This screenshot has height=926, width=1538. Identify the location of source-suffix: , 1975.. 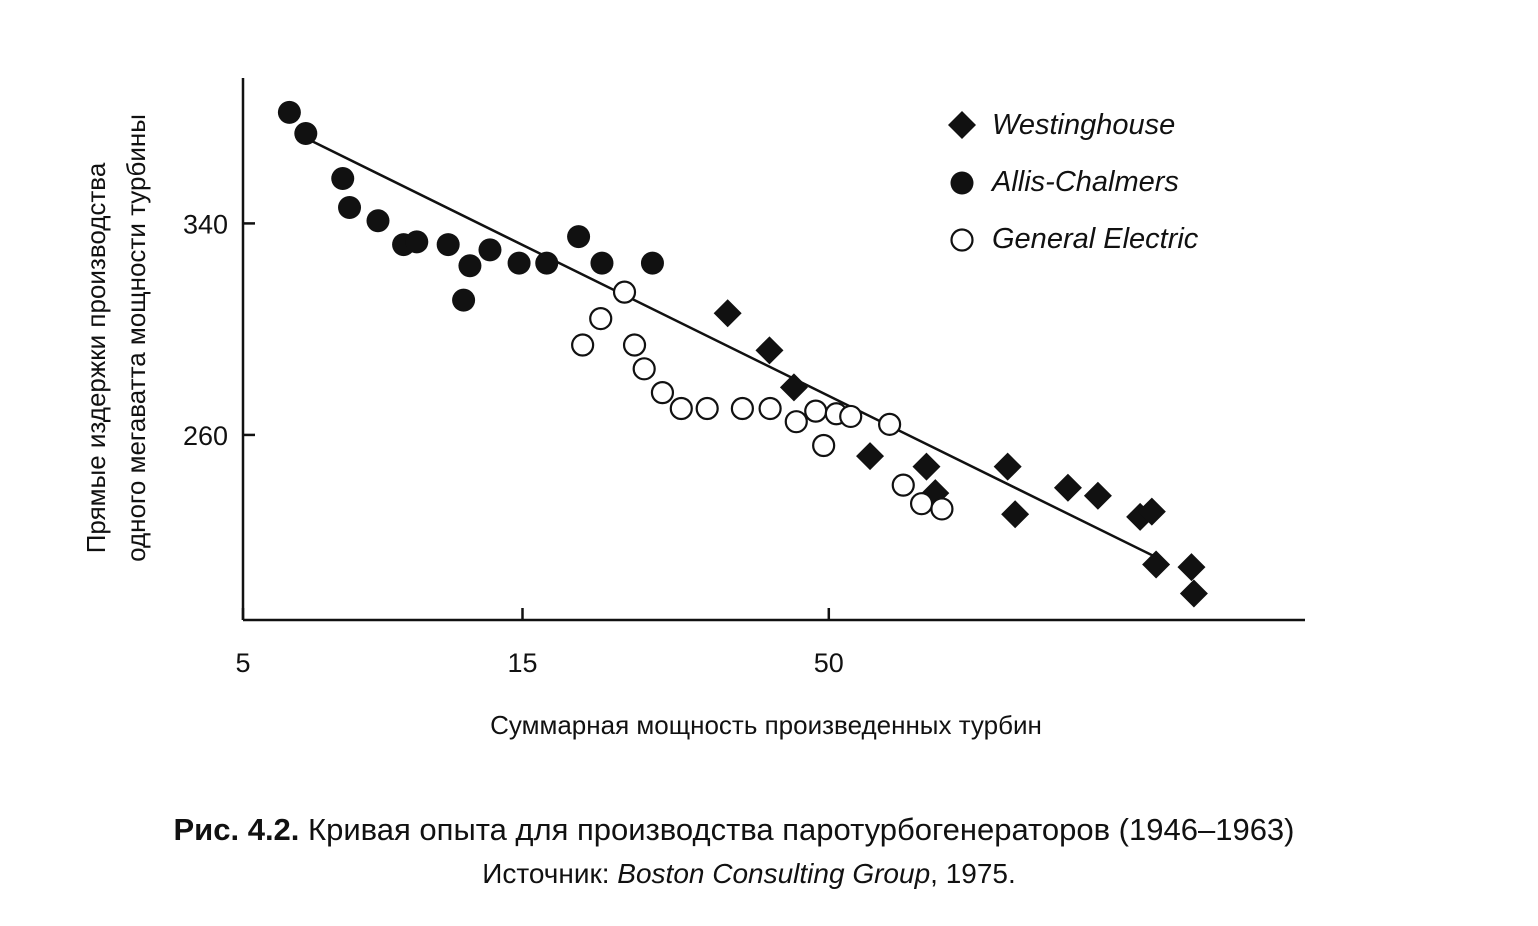
(973, 873).